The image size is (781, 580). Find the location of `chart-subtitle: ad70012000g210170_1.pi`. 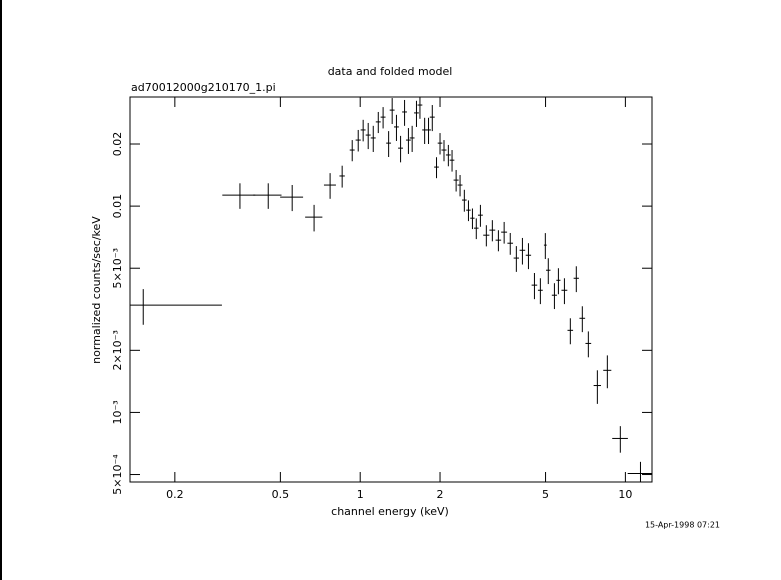

chart-subtitle: ad70012000g210170_1.pi is located at coordinates (203, 87).